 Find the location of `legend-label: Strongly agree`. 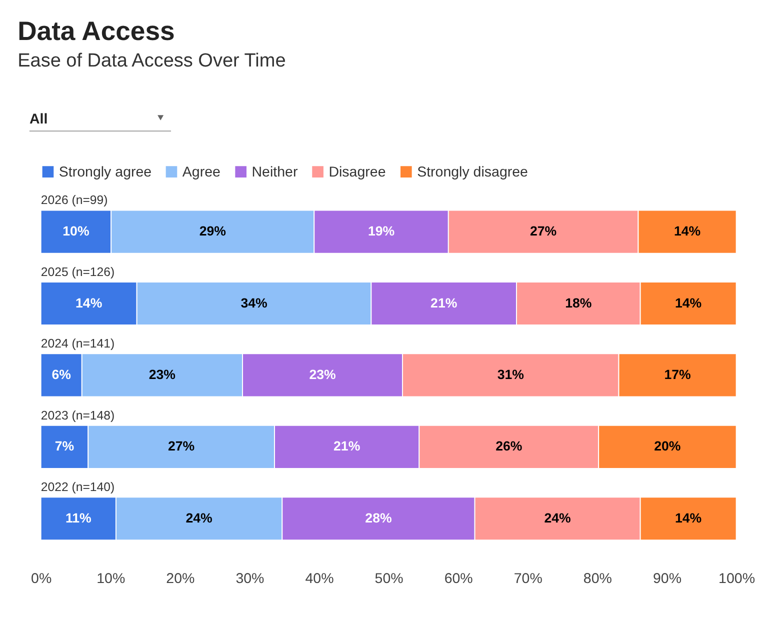

legend-label: Strongly agree is located at coordinates (105, 172).